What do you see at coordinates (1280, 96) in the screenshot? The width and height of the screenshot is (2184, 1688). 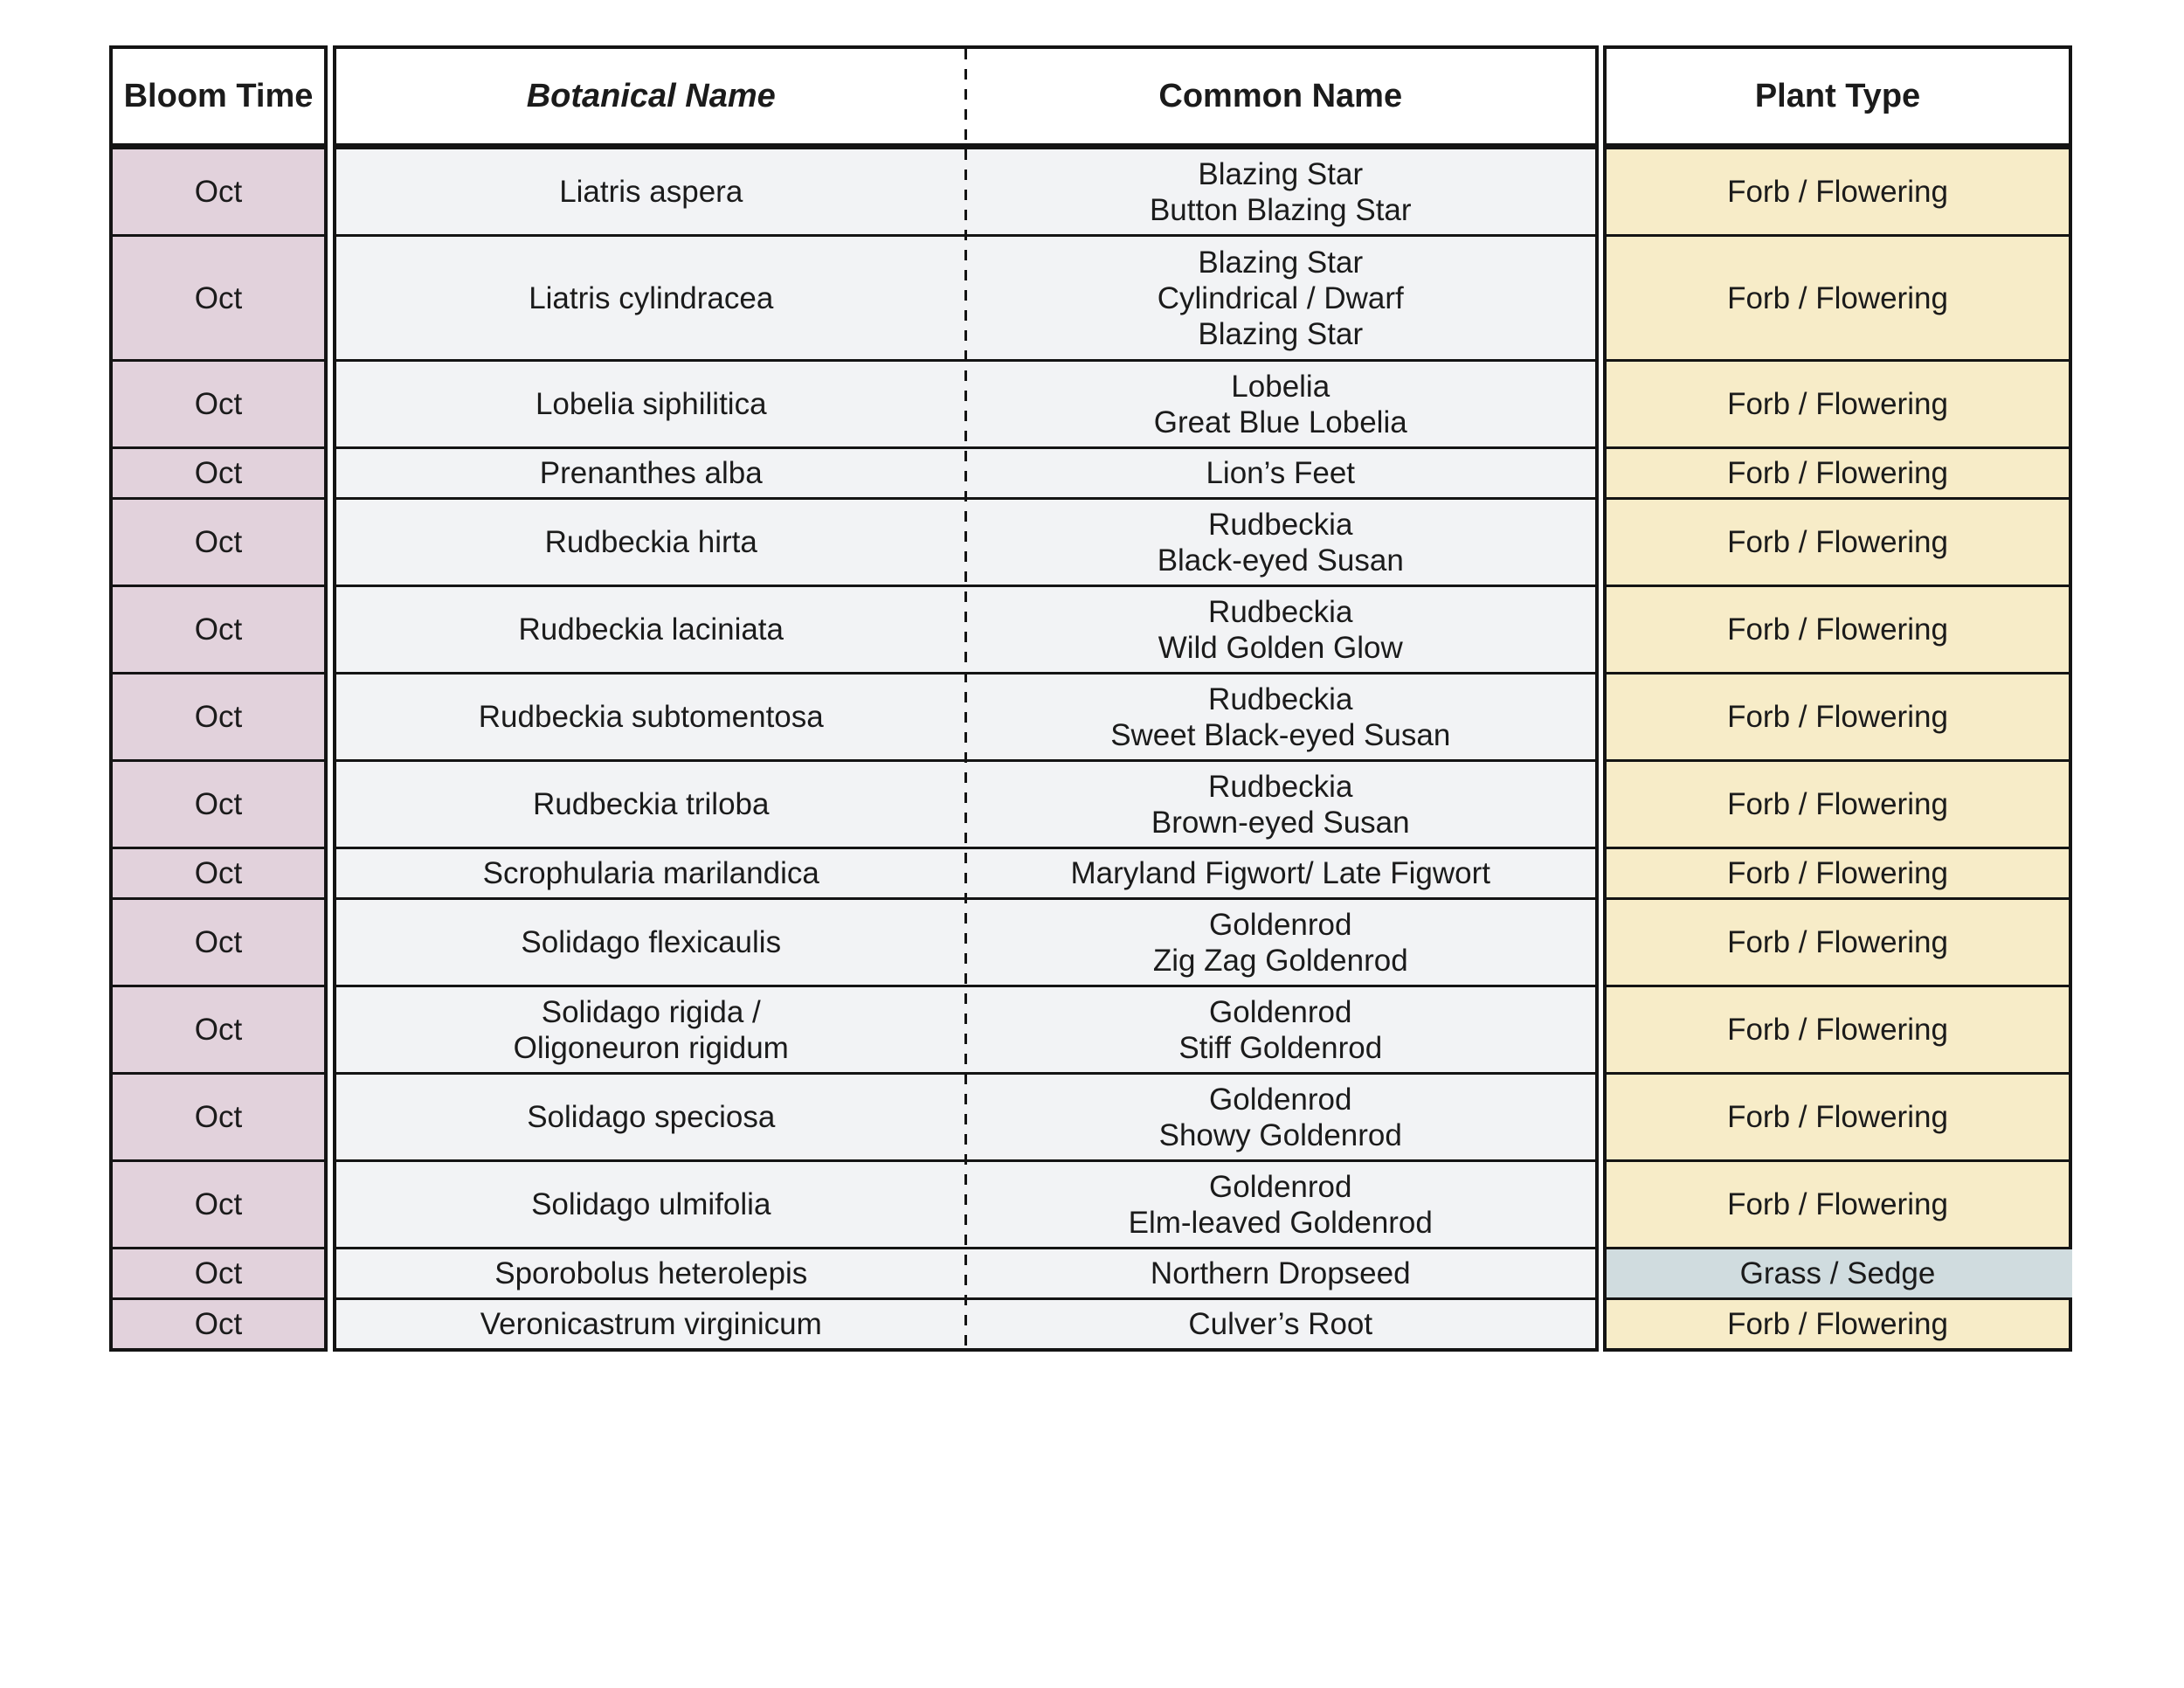 I see `common-name-header: Common Name` at bounding box center [1280, 96].